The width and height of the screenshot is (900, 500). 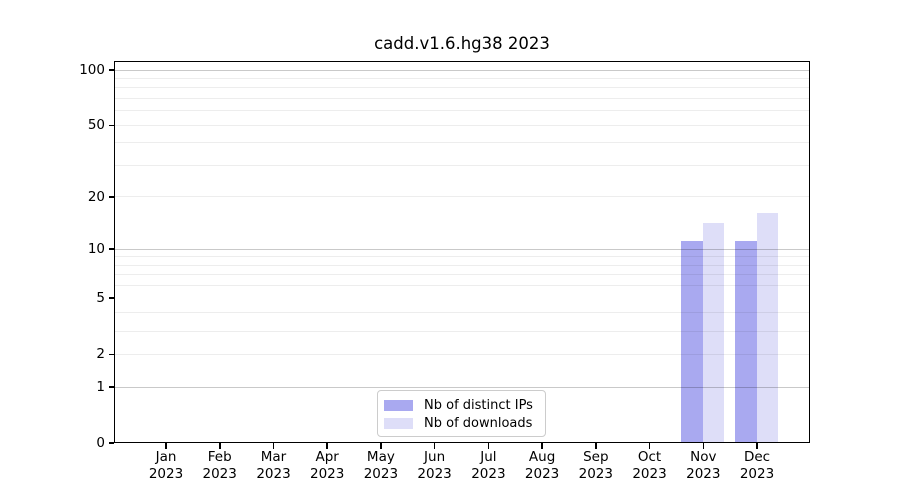 What do you see at coordinates (488, 457) in the screenshot?
I see `x-tick-month: Jul` at bounding box center [488, 457].